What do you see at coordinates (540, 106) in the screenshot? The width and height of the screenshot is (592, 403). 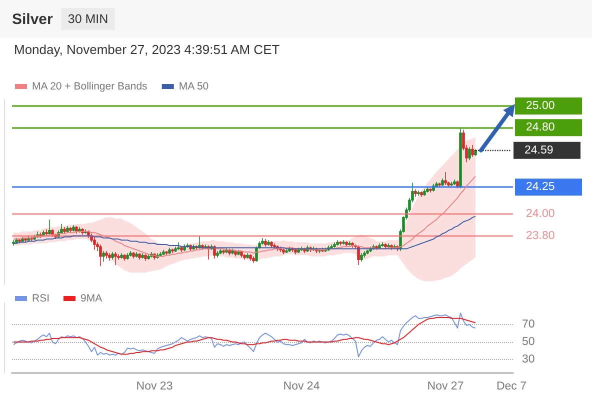 I see `ref-line-label: 25.00` at bounding box center [540, 106].